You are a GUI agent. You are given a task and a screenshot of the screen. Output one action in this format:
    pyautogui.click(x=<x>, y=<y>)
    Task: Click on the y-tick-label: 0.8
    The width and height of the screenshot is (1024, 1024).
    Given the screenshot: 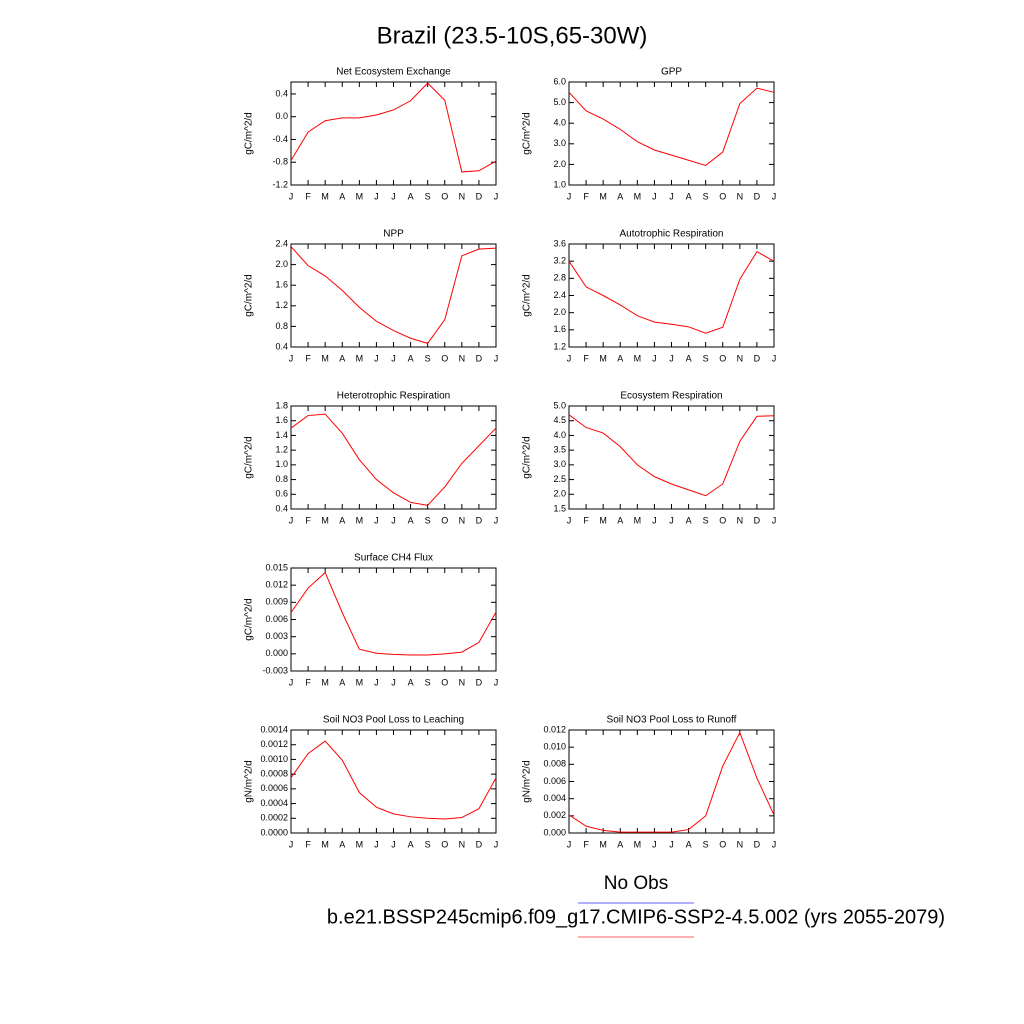 What is the action you would take?
    pyautogui.click(x=281, y=479)
    